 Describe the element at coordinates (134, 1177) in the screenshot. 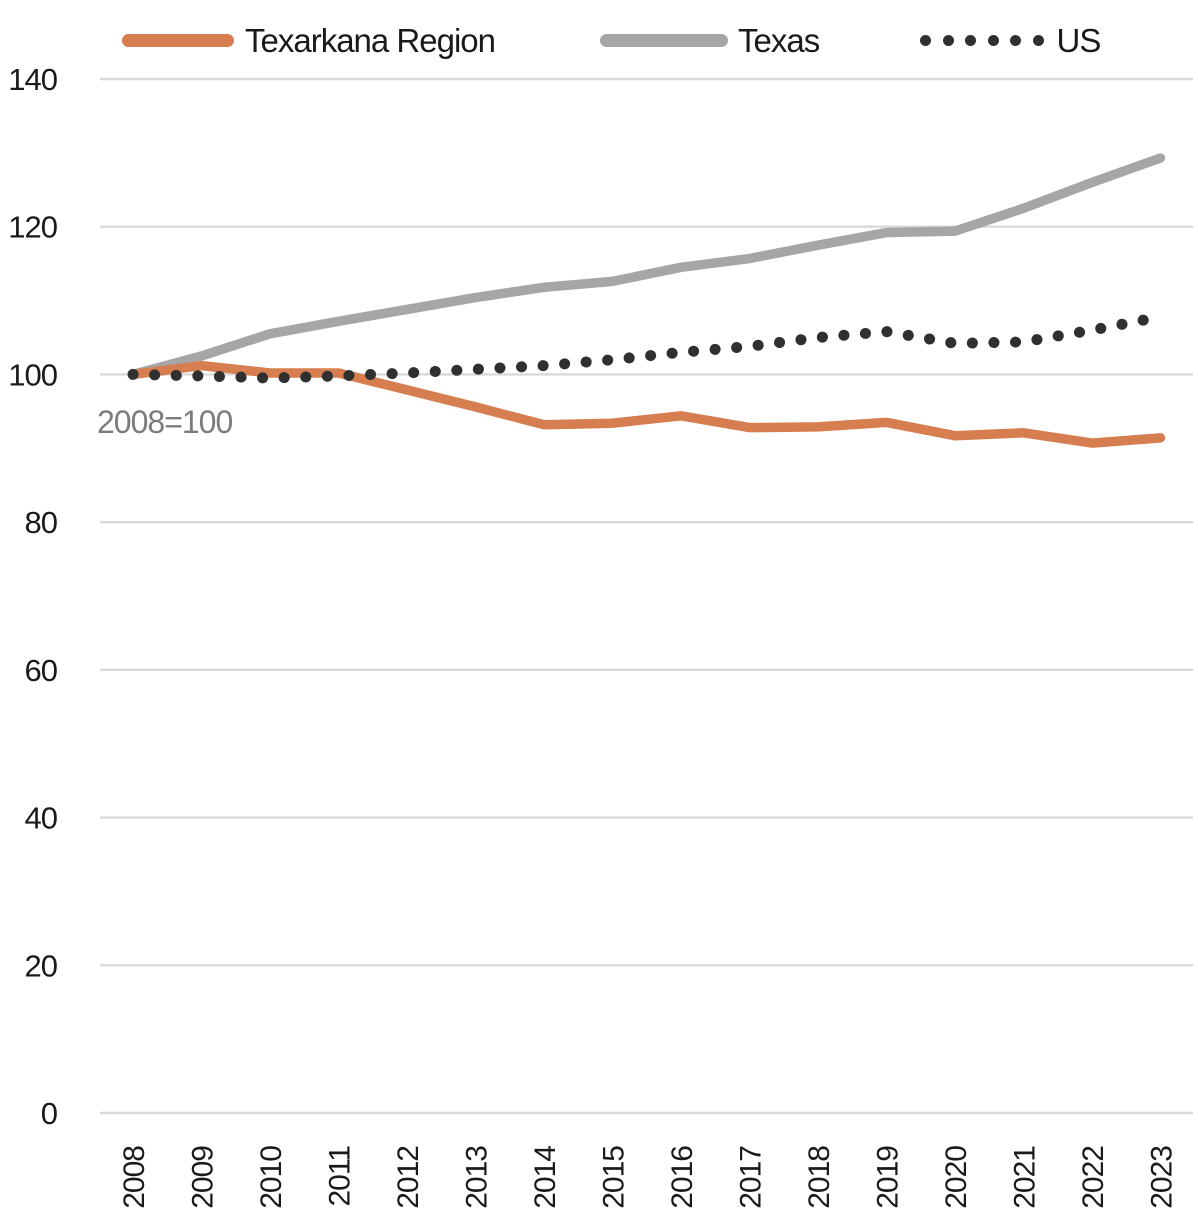

I see `x-axis-year-label: 2008` at that location.